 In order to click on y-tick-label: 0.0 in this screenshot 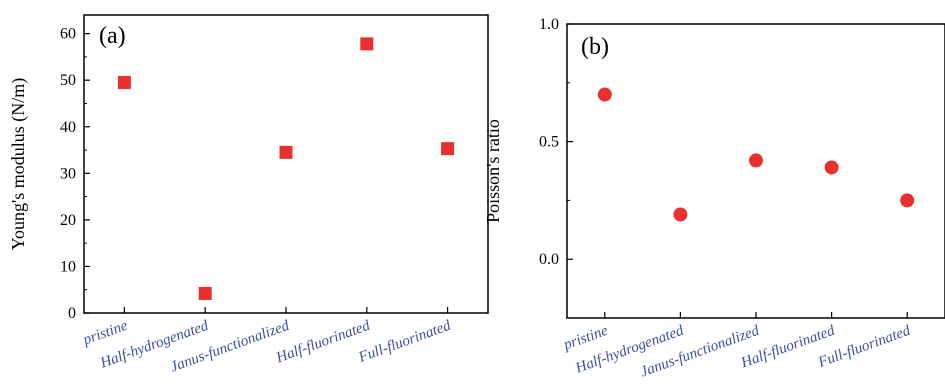, I will do `click(549, 259)`.